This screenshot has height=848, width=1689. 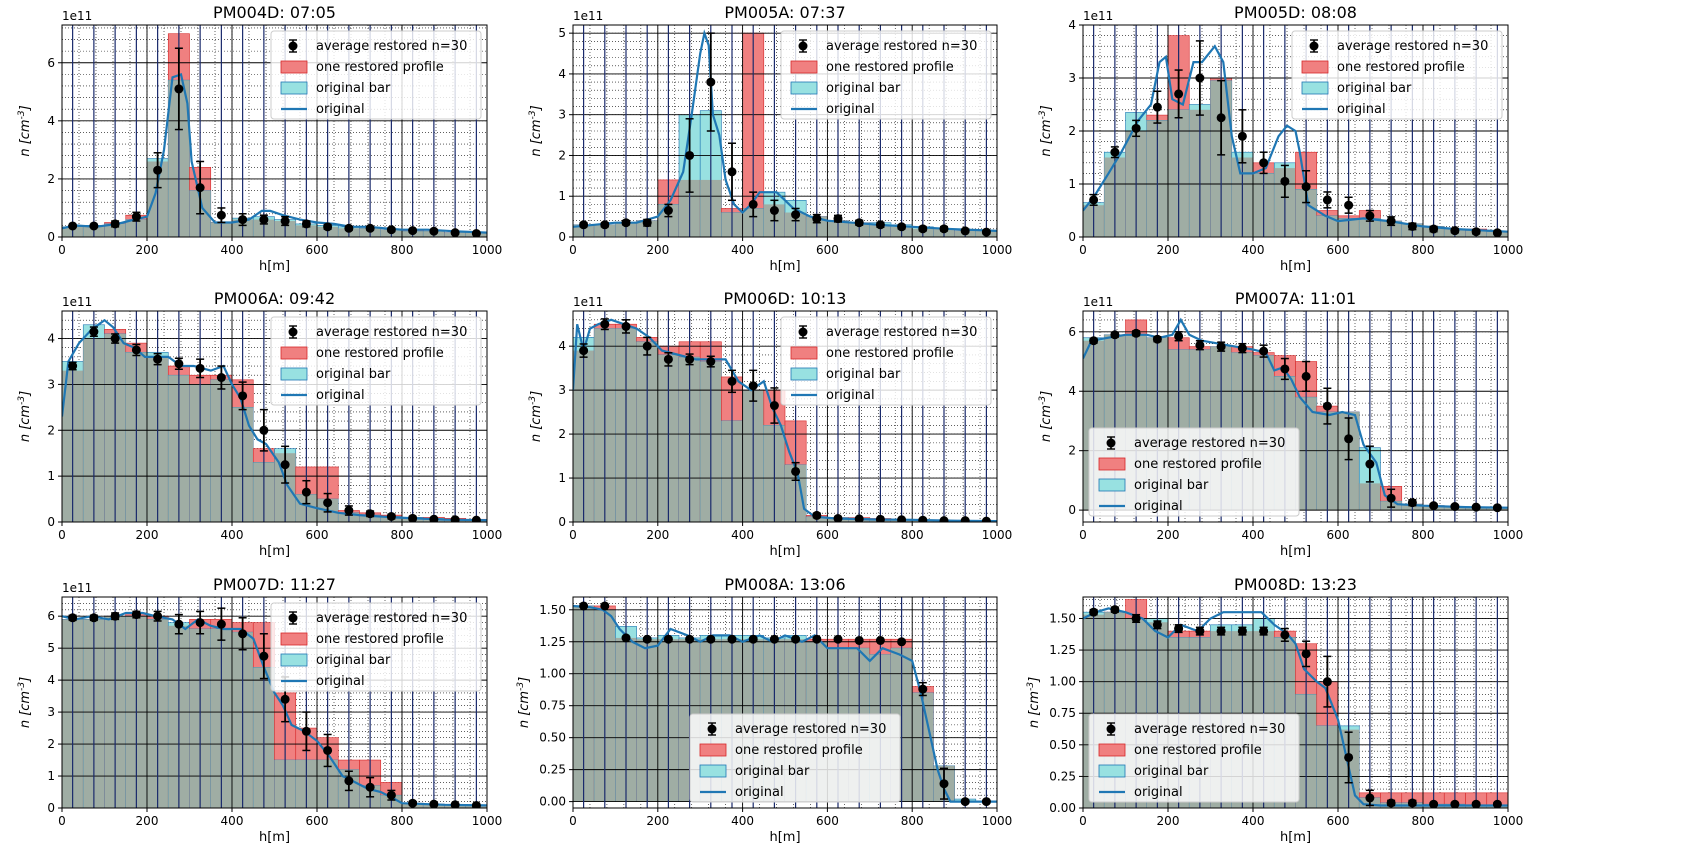 What do you see at coordinates (890, 353) in the screenshot?
I see `legend-label-restored: one restored profile` at bounding box center [890, 353].